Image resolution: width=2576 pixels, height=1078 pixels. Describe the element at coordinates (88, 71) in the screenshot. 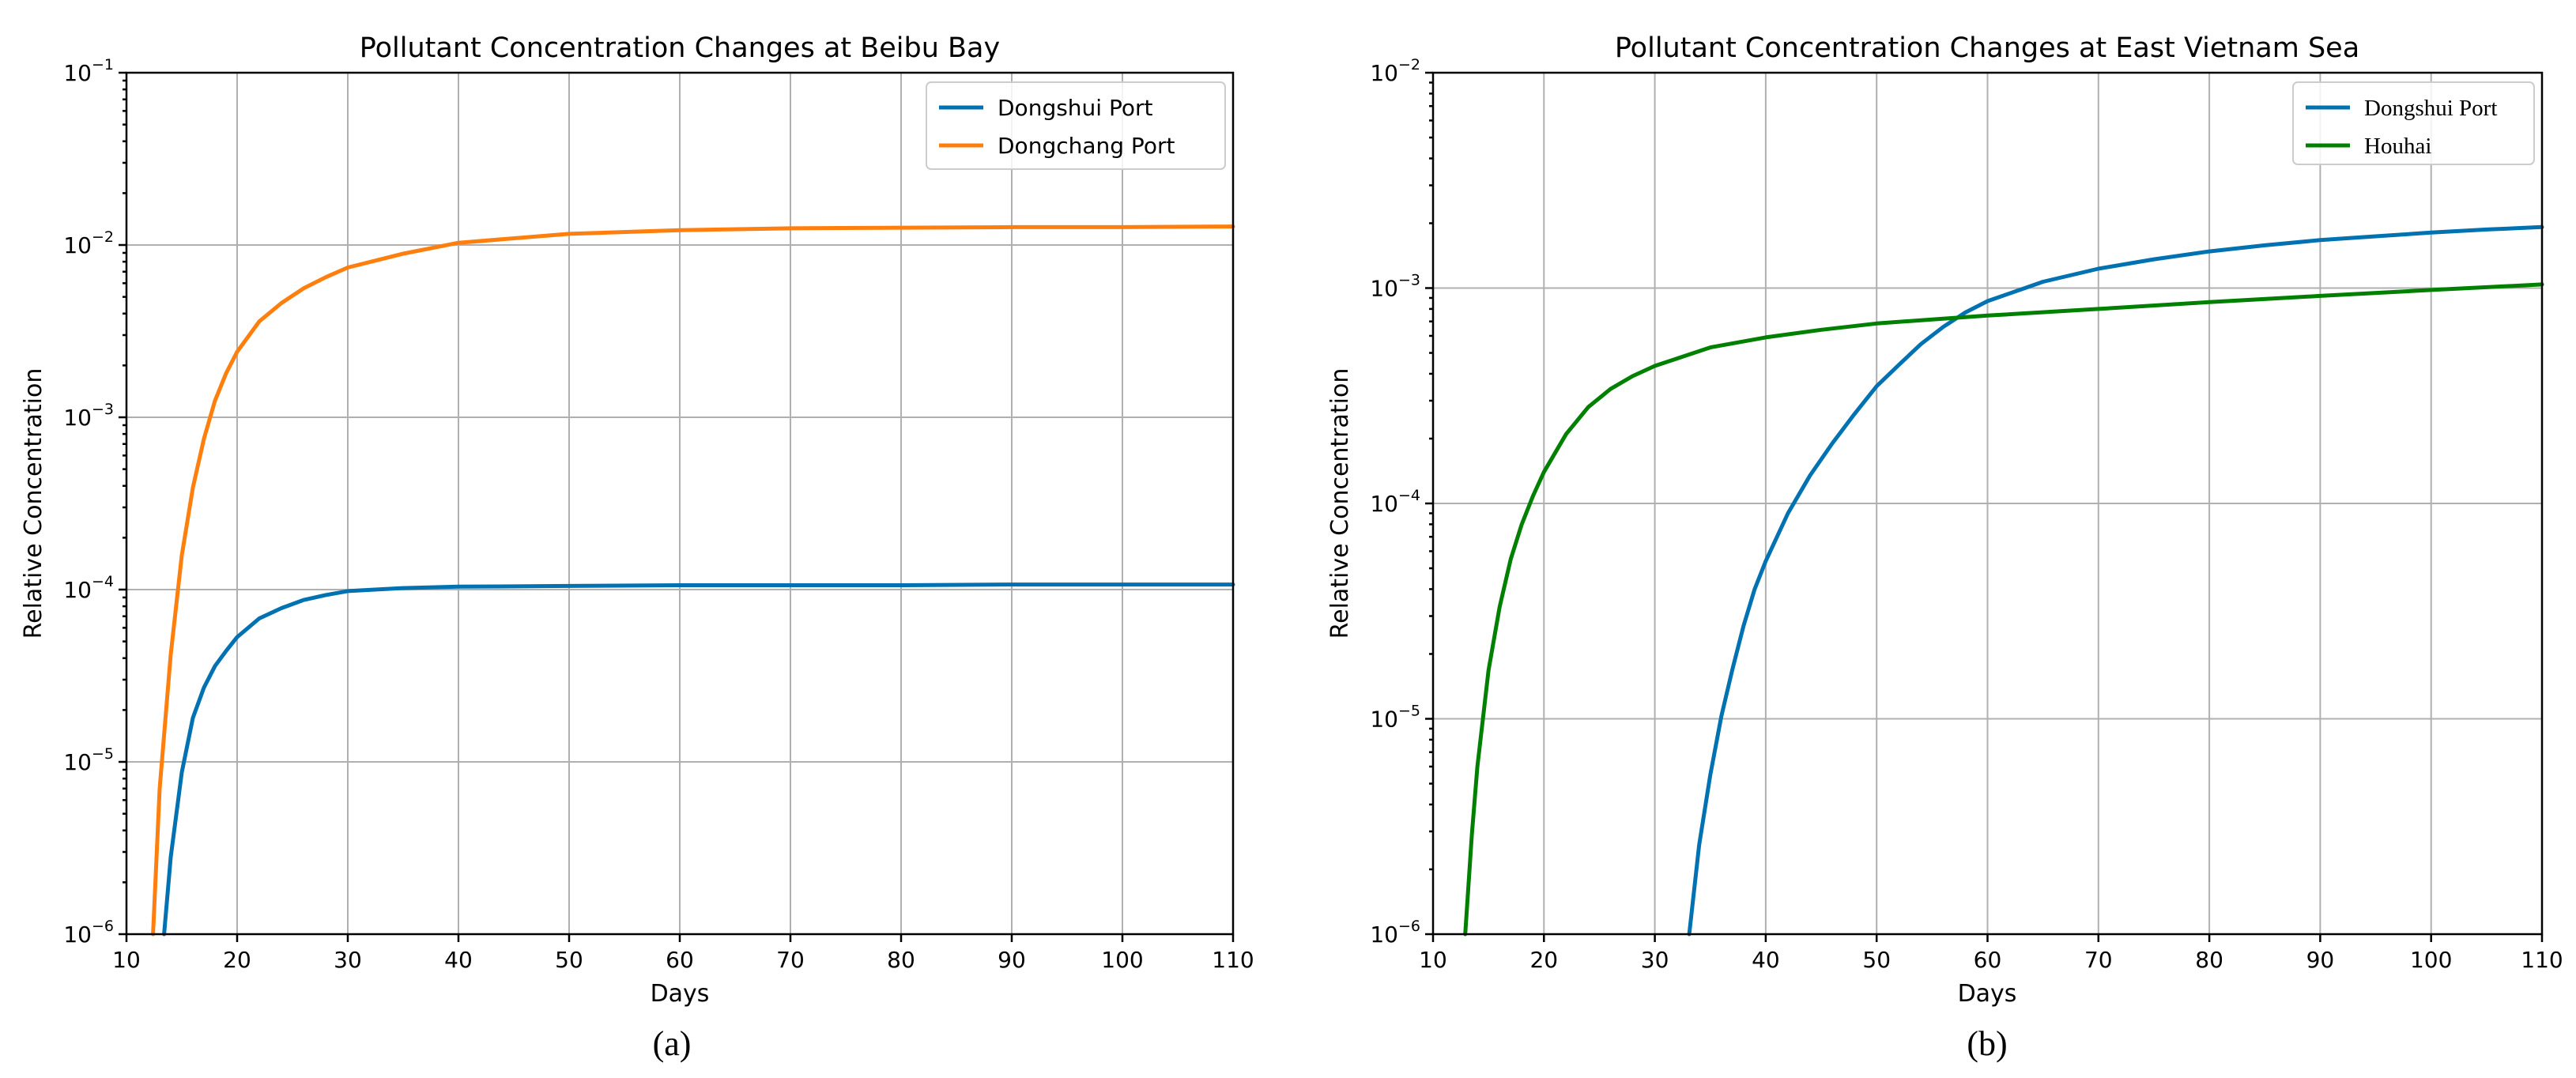

I see `y-tick-label: 10⁻¹` at that location.